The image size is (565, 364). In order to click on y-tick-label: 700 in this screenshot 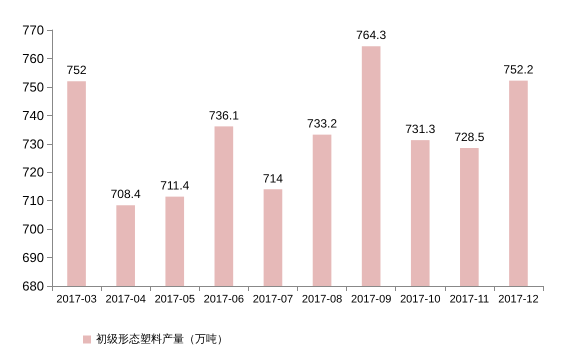, I will do `click(33, 229)`.